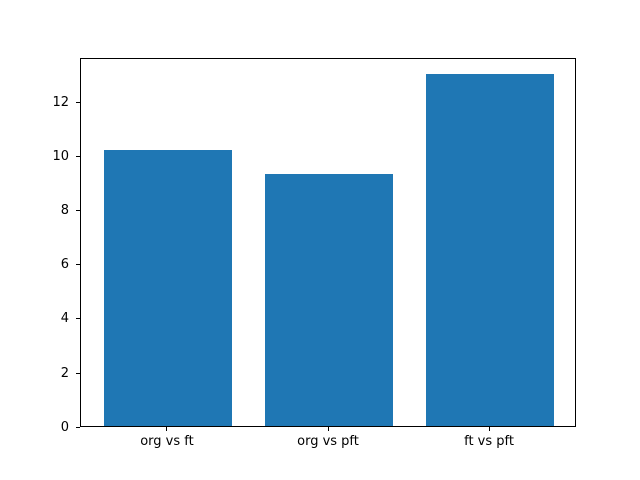 The image size is (640, 480). What do you see at coordinates (167, 442) in the screenshot?
I see `x-tick-label: org vs ft` at bounding box center [167, 442].